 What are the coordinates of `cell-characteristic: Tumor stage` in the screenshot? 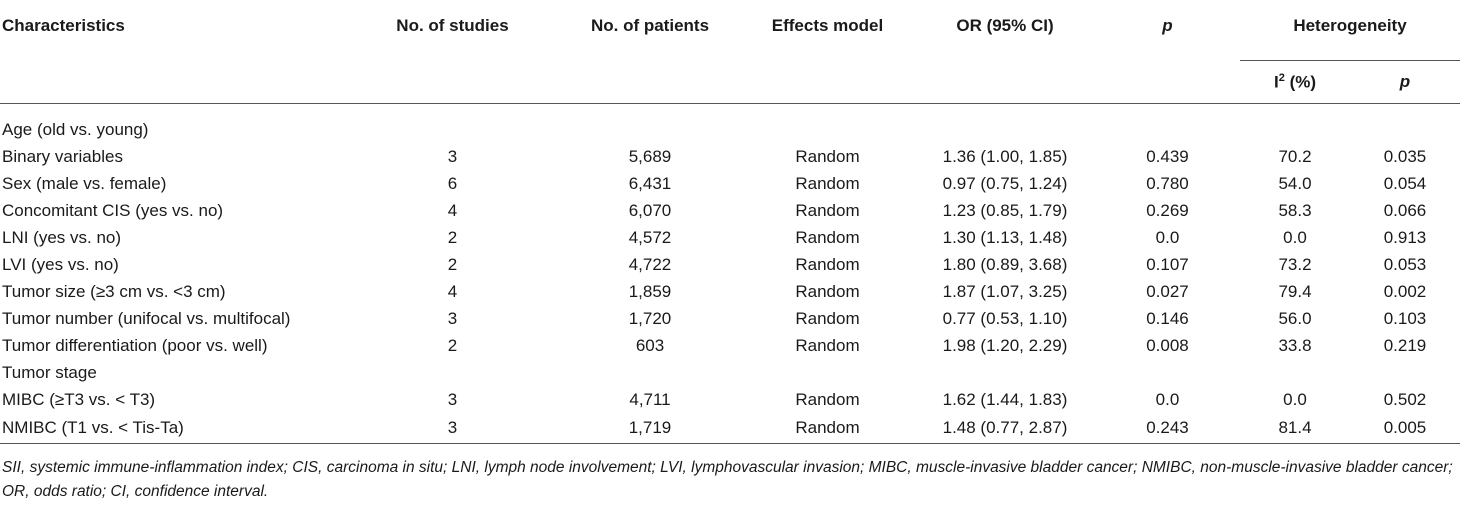 It's located at (49, 372).